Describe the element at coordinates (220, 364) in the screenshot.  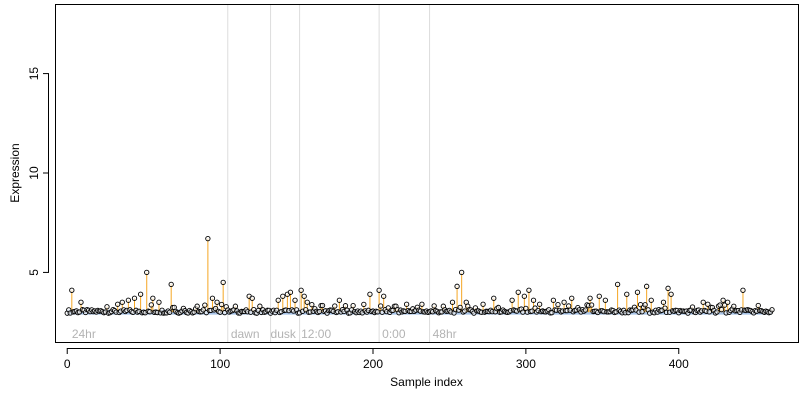
I see `x-tick-label-100: 100` at that location.